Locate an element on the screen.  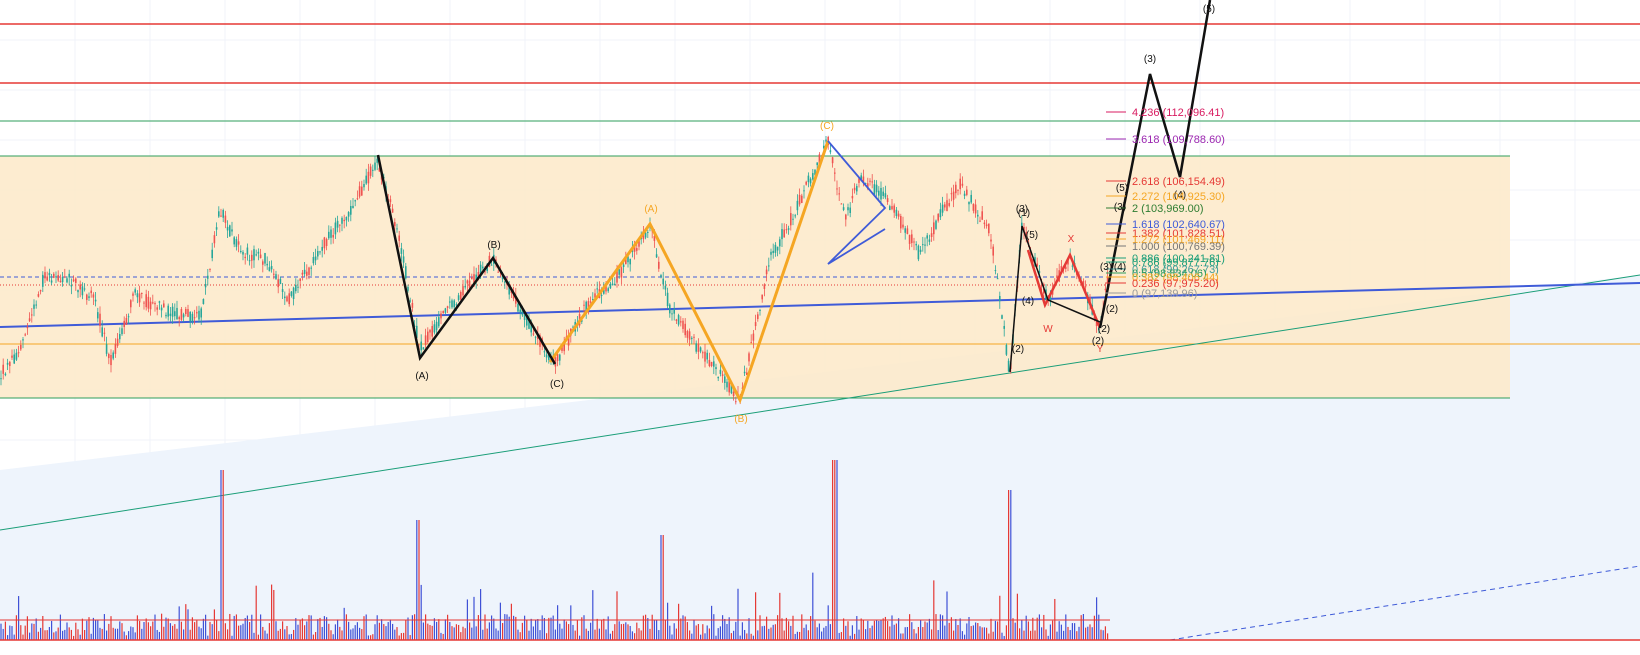
black-small-wave is located at coordinates (1055, 299).